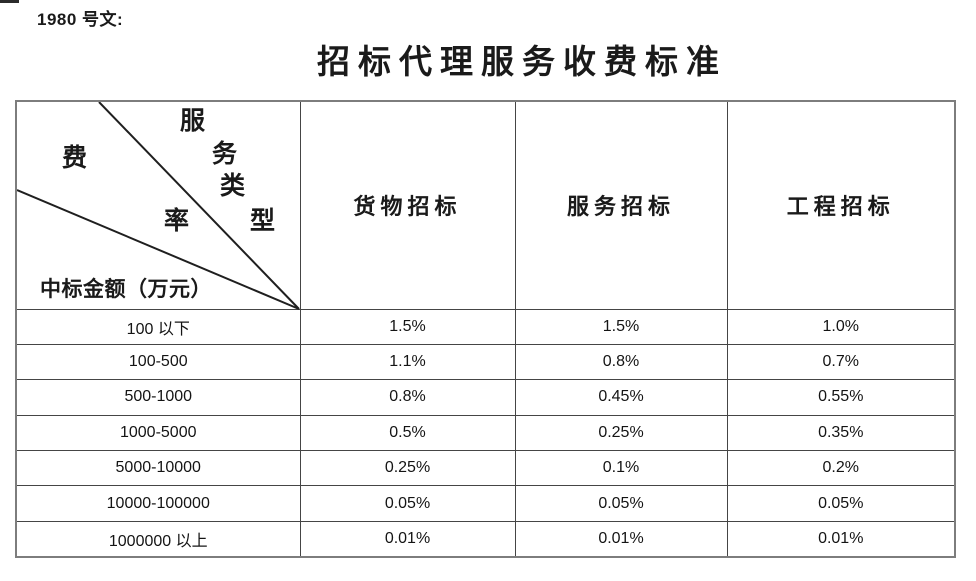 This screenshot has width=976, height=581. Describe the element at coordinates (407, 503) in the screenshot. I see `cell-goods-rate: 0.05%` at that location.